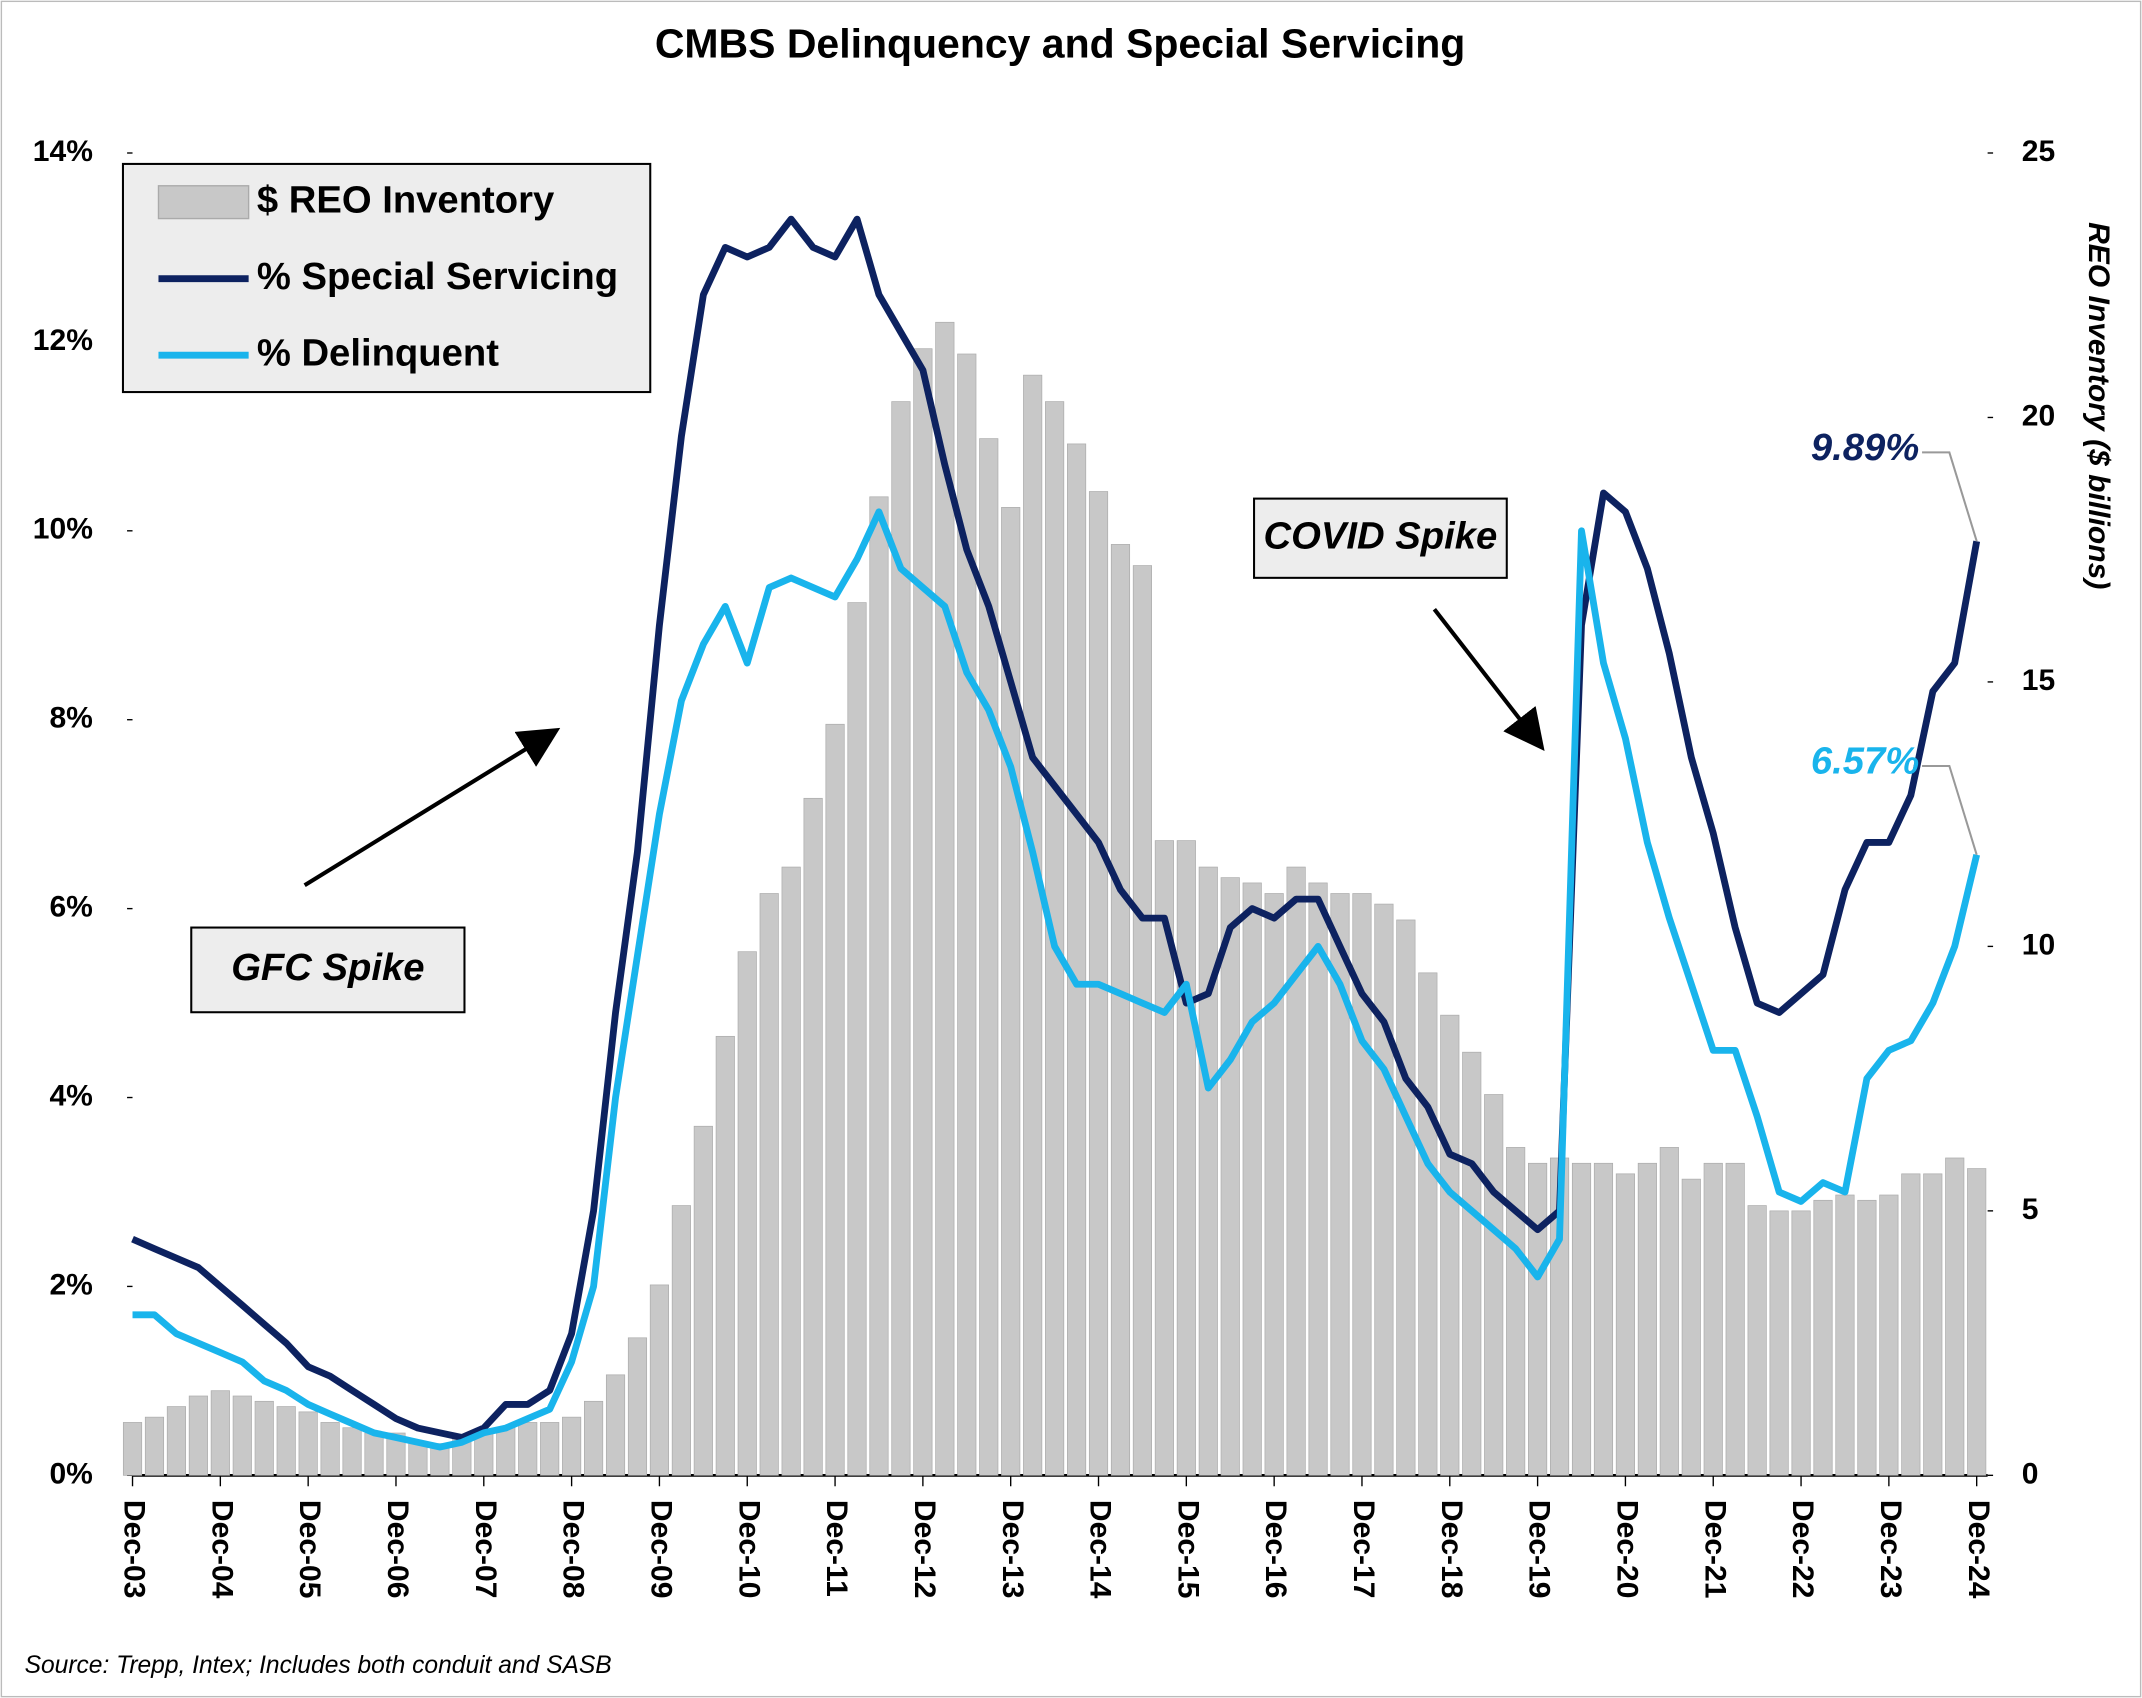 This screenshot has height=1698, width=2142. I want to click on y2-tick-label: 5, so click(2030, 1209).